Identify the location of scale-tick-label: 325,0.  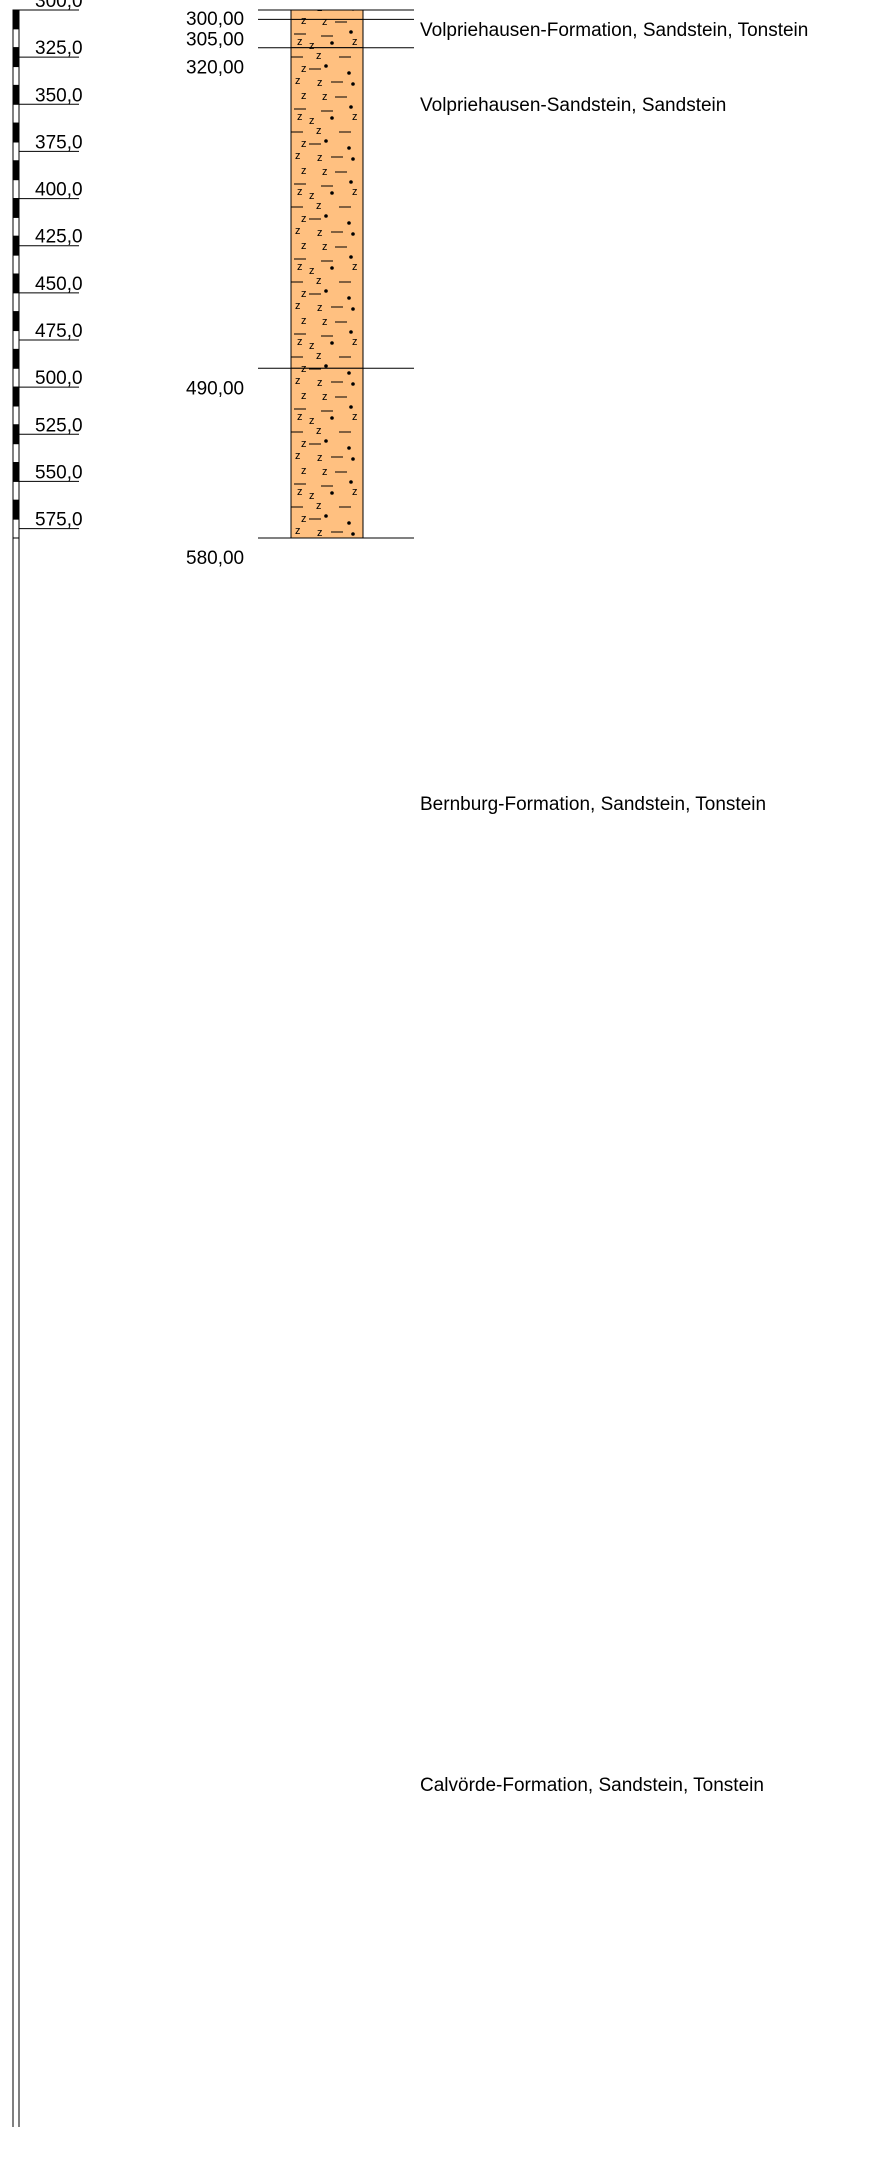
(59, 48).